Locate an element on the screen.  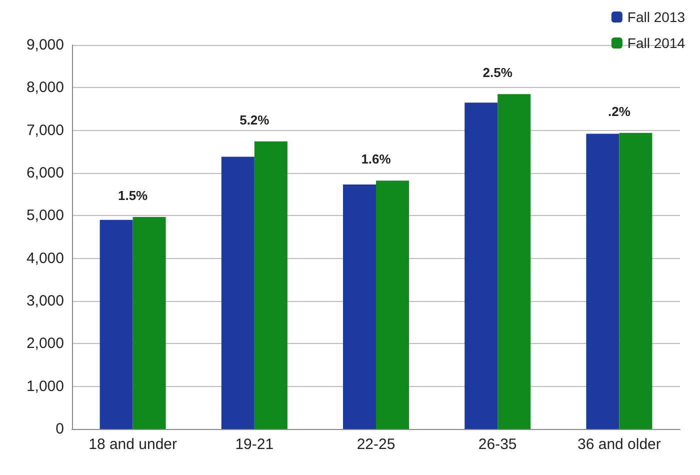
x-tick-label: 18 and under is located at coordinates (133, 444).